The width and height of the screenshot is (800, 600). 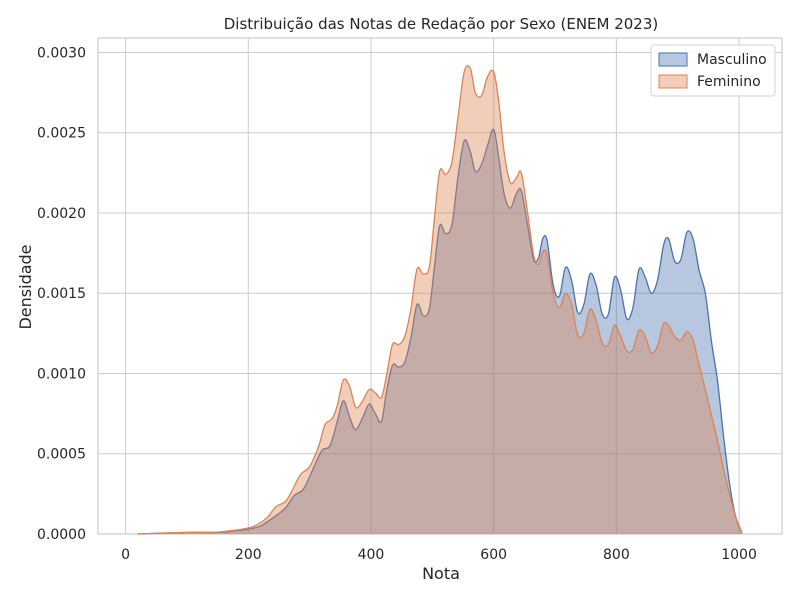 What do you see at coordinates (61, 53) in the screenshot?
I see `y-tick-label: 0.0030` at bounding box center [61, 53].